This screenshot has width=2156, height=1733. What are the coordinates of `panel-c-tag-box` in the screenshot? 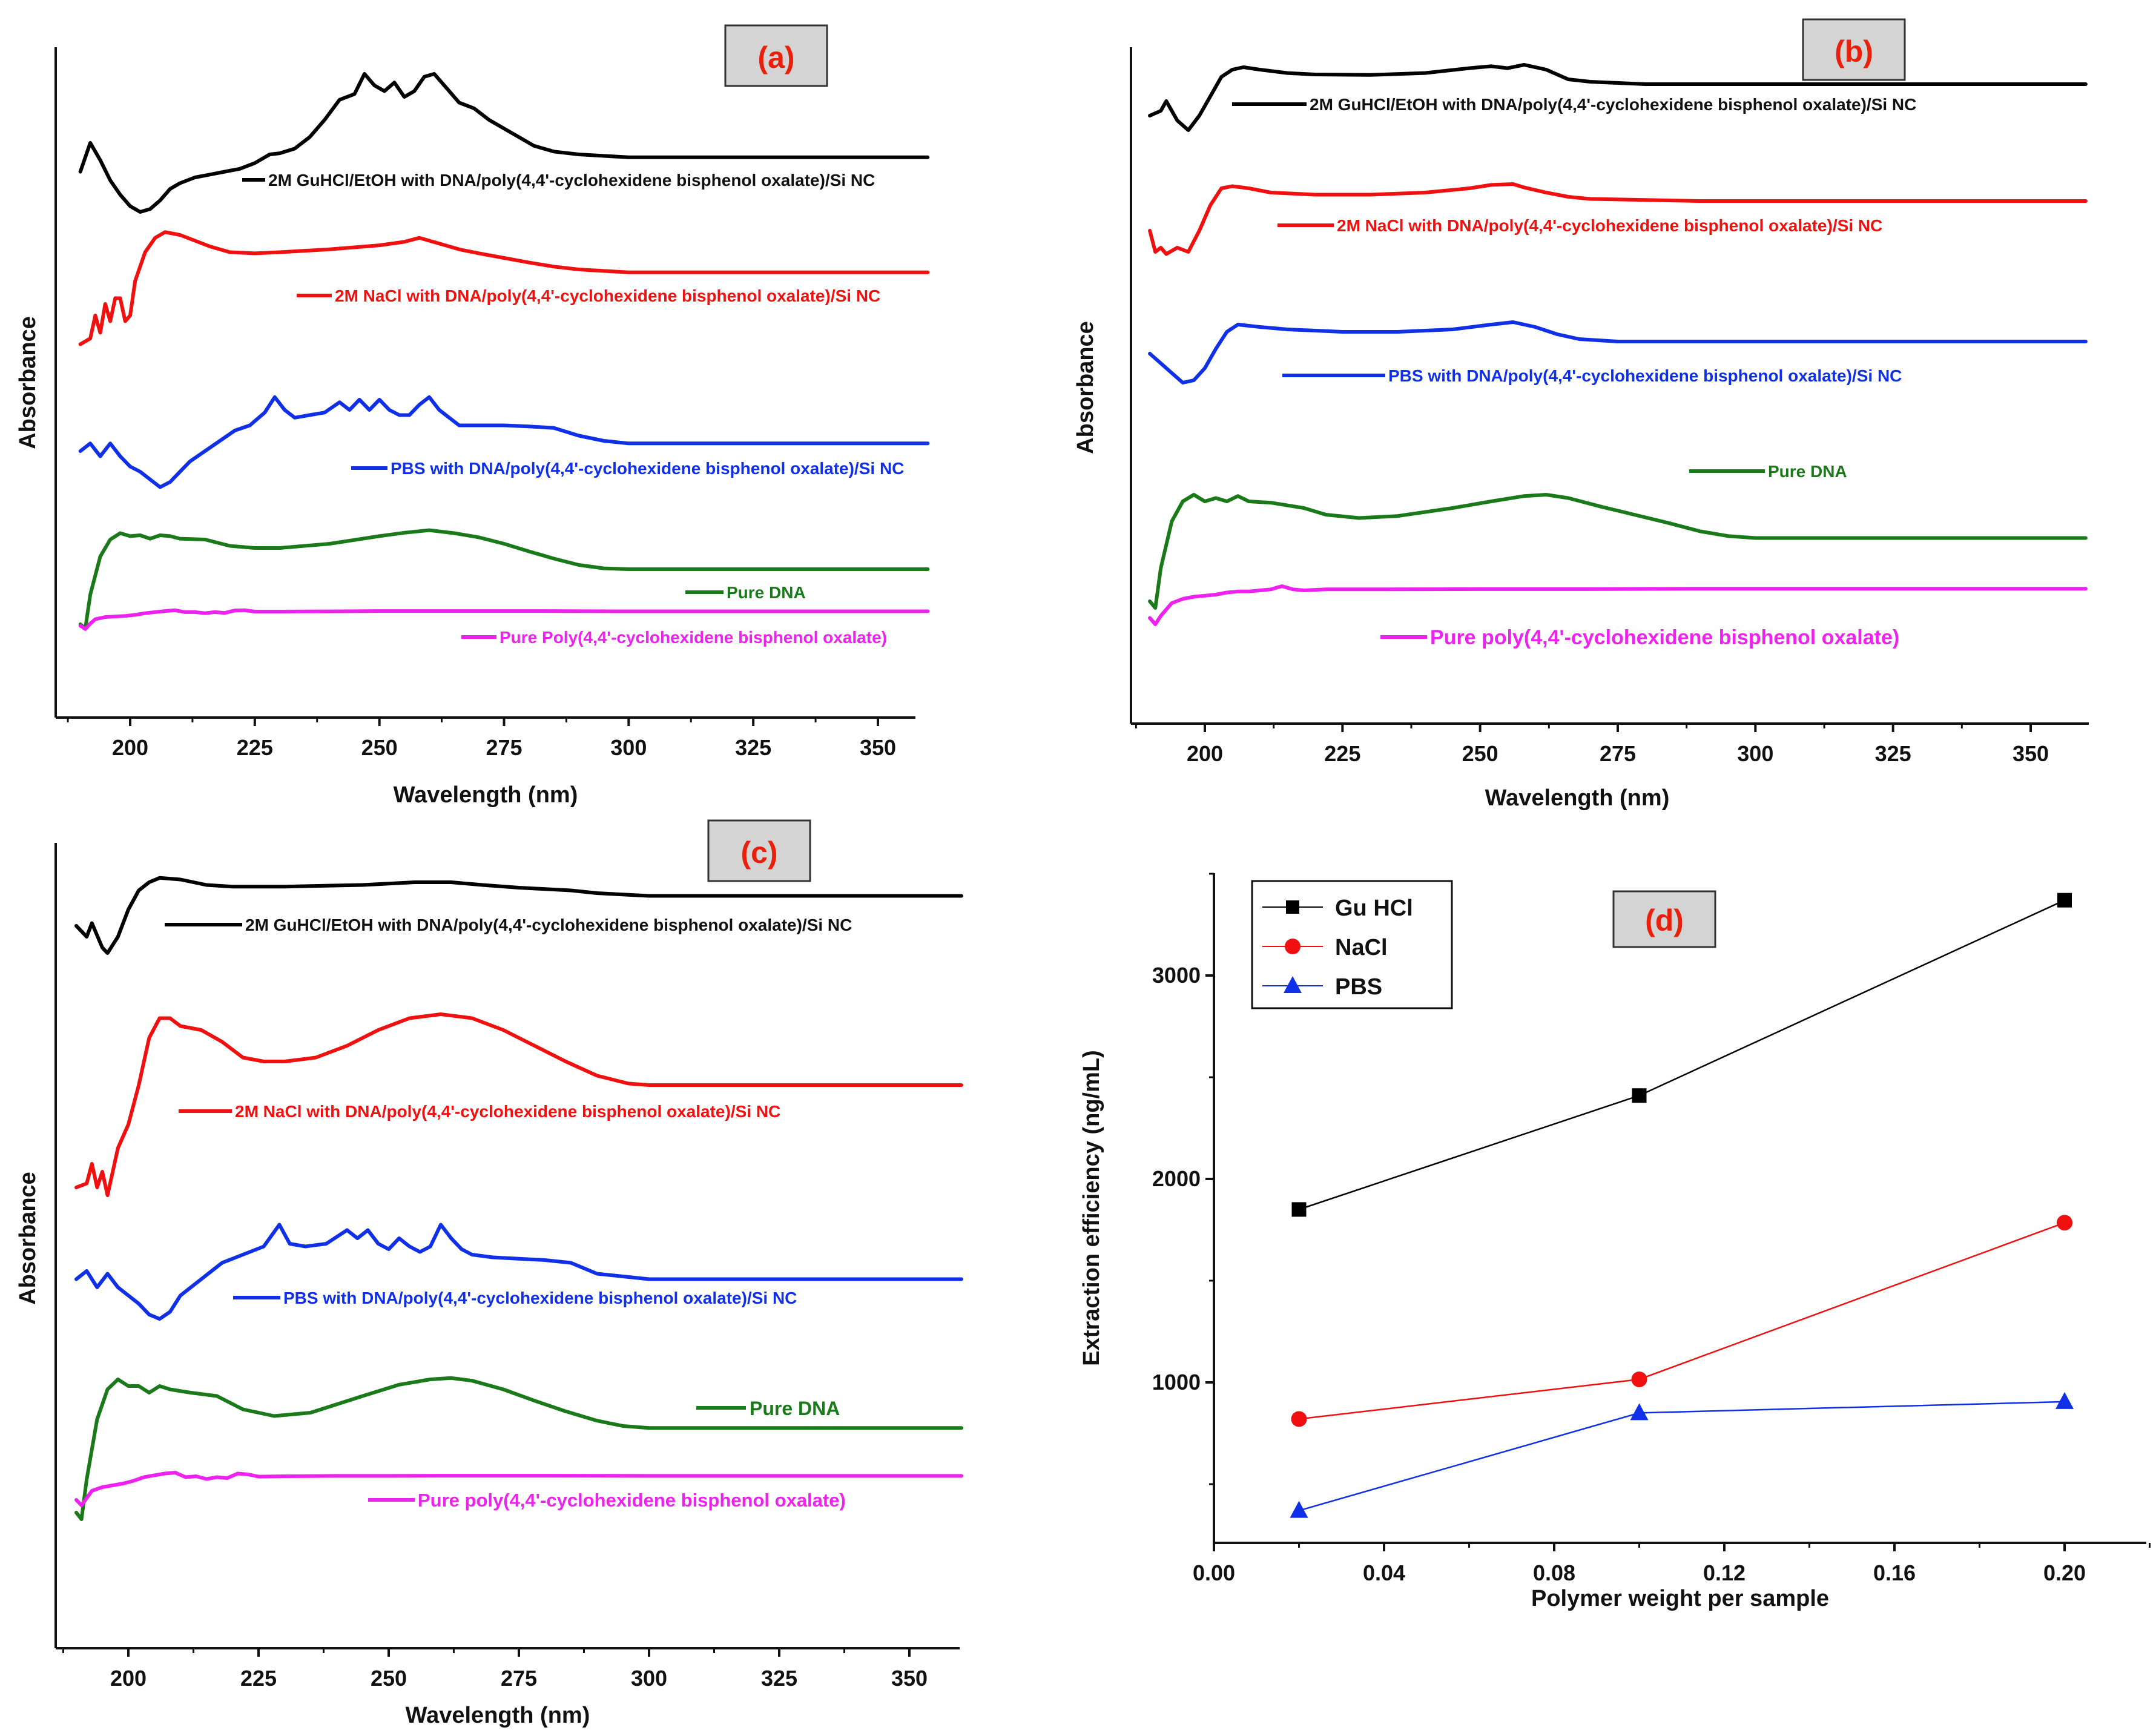 It's located at (759, 850).